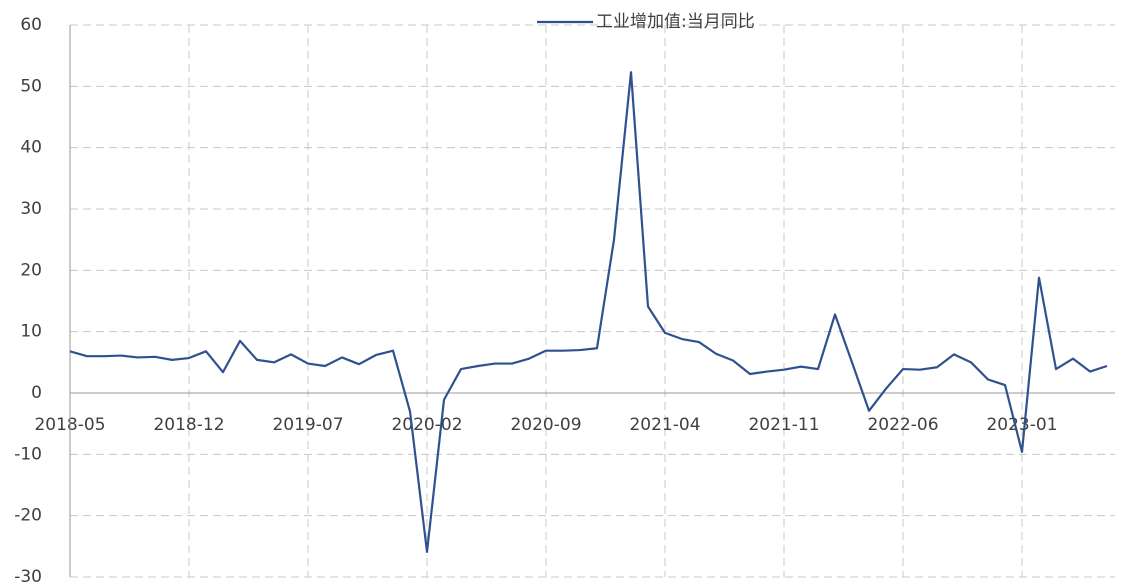 The width and height of the screenshot is (1122, 587). Describe the element at coordinates (188, 425) in the screenshot. I see `x-tick-label: 2018-12` at that location.